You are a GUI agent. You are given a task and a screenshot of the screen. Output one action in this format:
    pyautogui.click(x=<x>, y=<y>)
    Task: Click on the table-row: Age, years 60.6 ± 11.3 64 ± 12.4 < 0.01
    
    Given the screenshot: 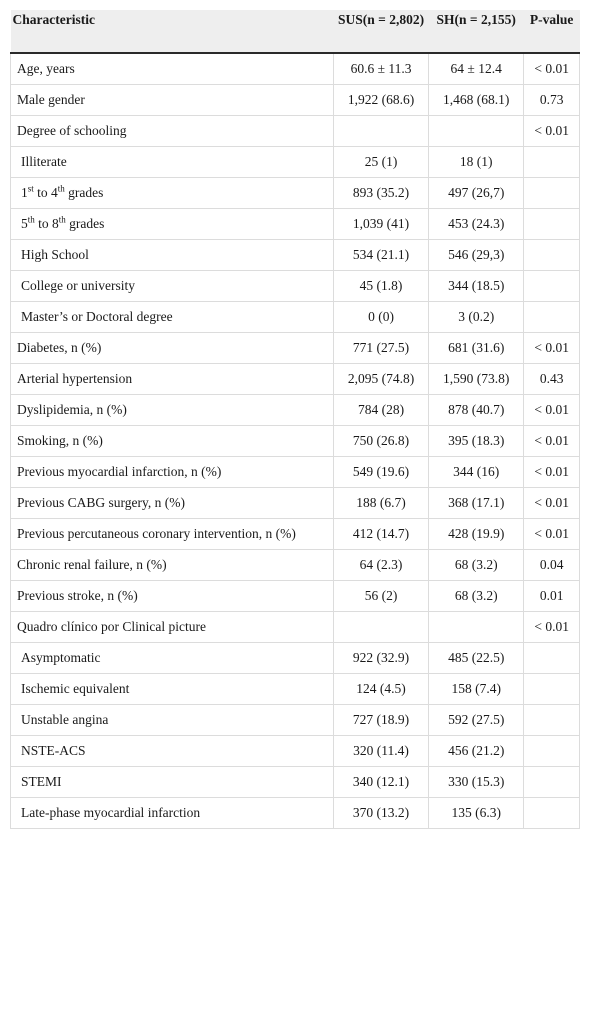 What is the action you would take?
    pyautogui.click(x=295, y=69)
    